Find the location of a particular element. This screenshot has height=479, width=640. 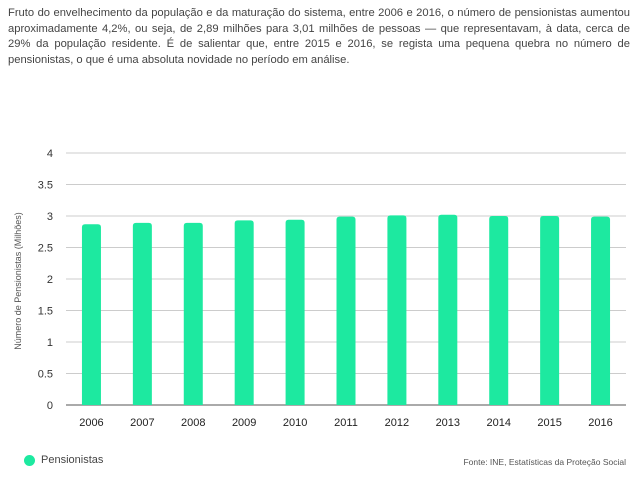

y-tick-label: 2 is located at coordinates (50, 280).